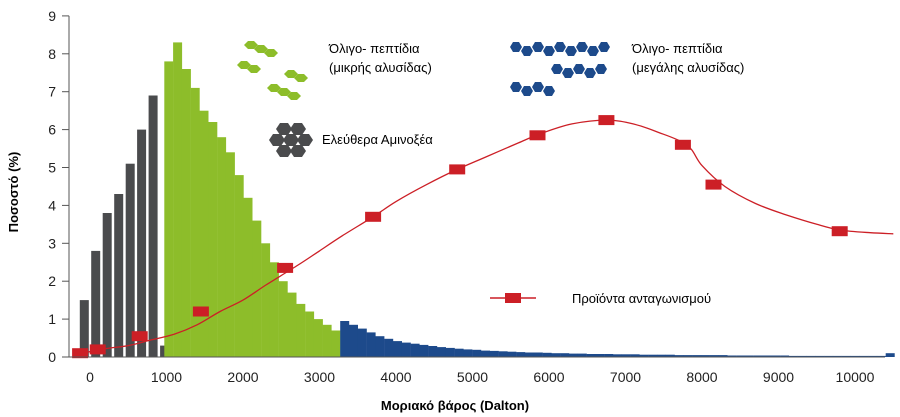 The width and height of the screenshot is (900, 417). I want to click on y-tick-label-7: 7, so click(52, 92).